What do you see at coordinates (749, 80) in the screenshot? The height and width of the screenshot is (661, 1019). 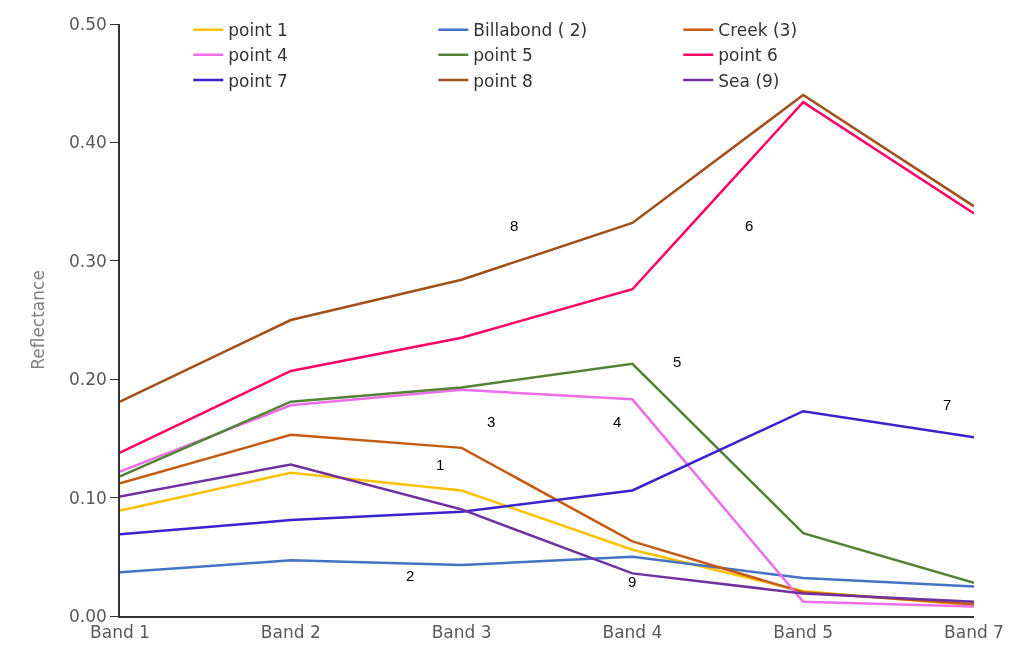 I see `legend-label: Sea (9)` at bounding box center [749, 80].